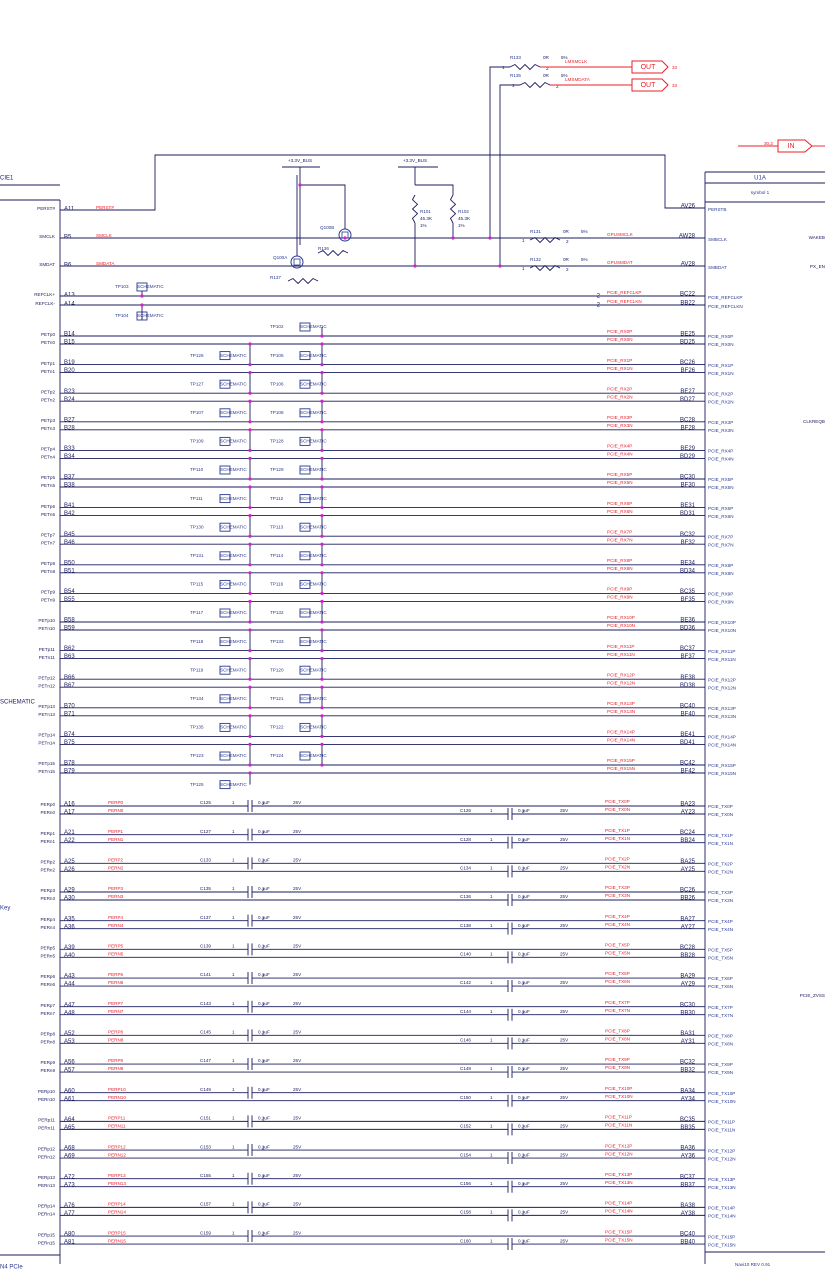  Describe the element at coordinates (617, 1002) in the screenshot. I see `net-label: PCIE_TX7P` at that location.